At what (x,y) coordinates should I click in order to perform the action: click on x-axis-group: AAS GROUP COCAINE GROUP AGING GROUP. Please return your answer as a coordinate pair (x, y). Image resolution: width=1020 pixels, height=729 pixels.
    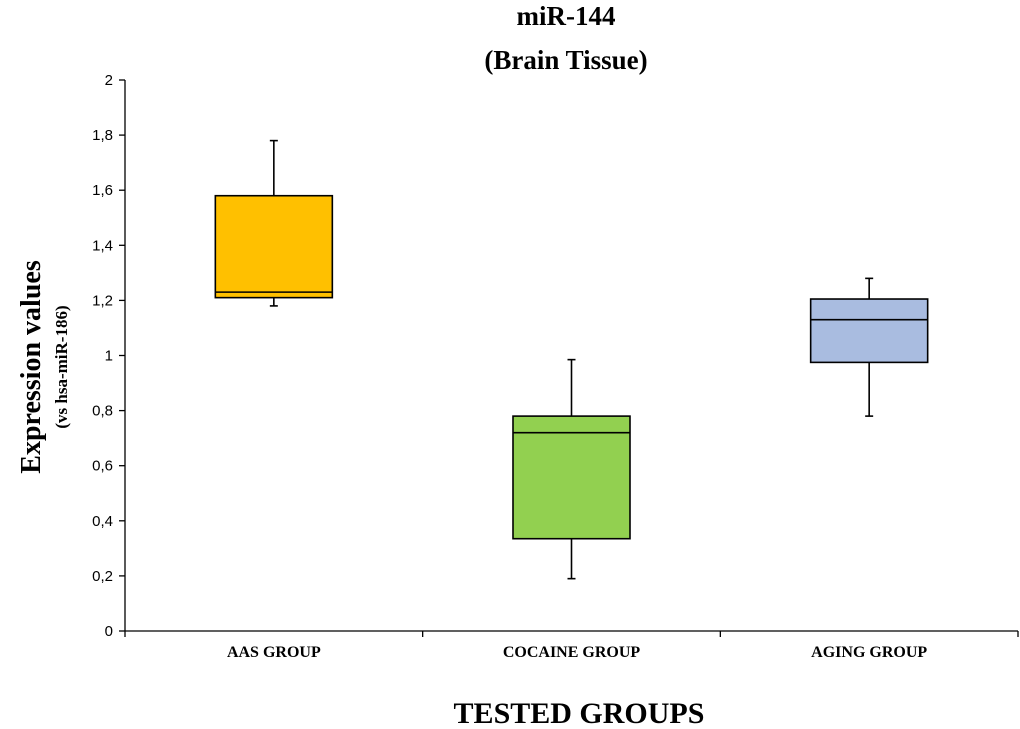
    Looking at the image, I should click on (571, 645).